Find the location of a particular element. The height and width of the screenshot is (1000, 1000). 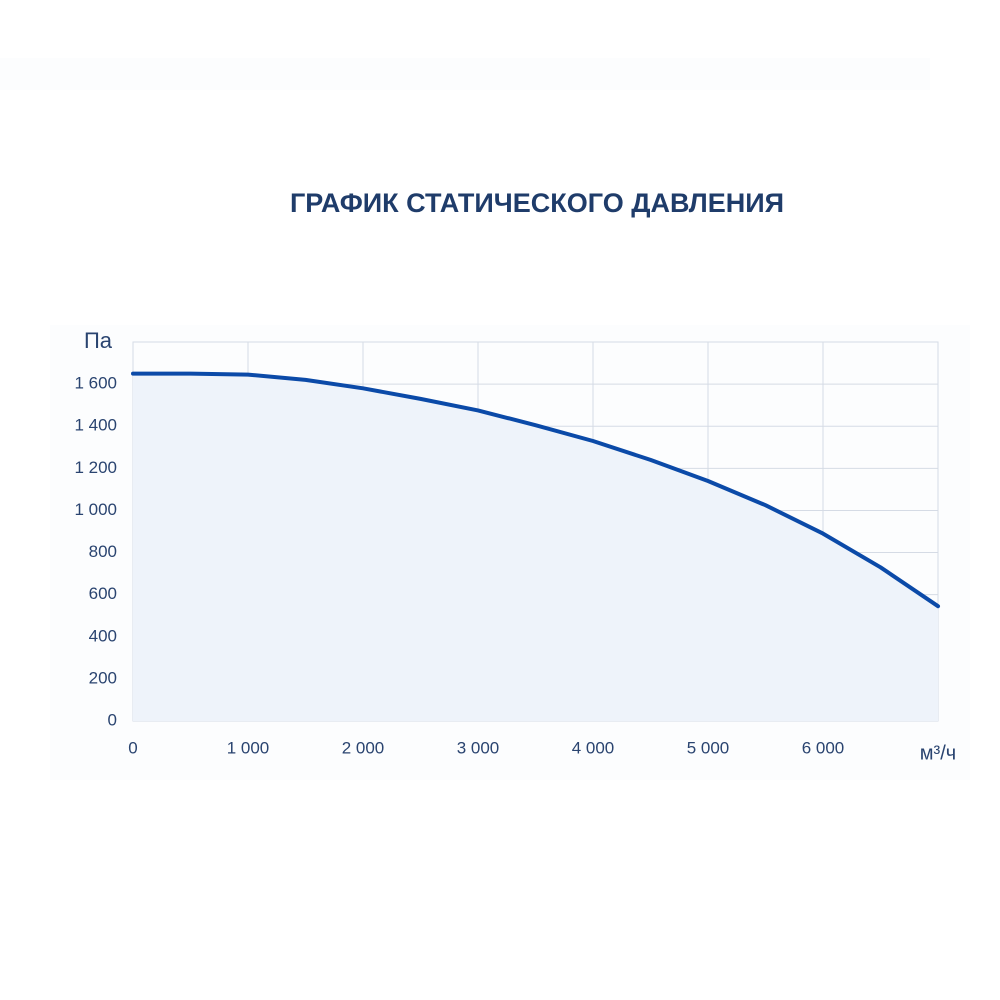

x-tick-label: 4 000 is located at coordinates (593, 747).